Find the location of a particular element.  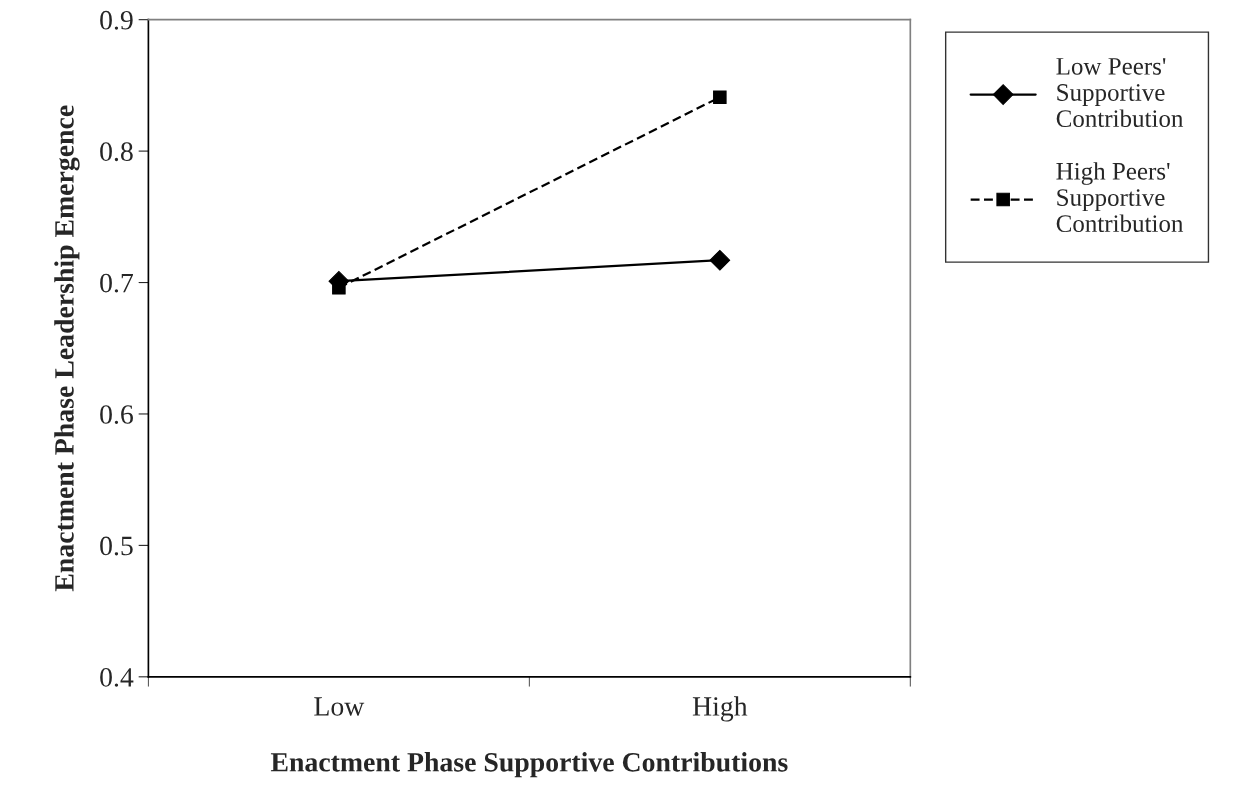

y-axis-title: Enactment Phase Leadership Emergence is located at coordinates (67, 348).